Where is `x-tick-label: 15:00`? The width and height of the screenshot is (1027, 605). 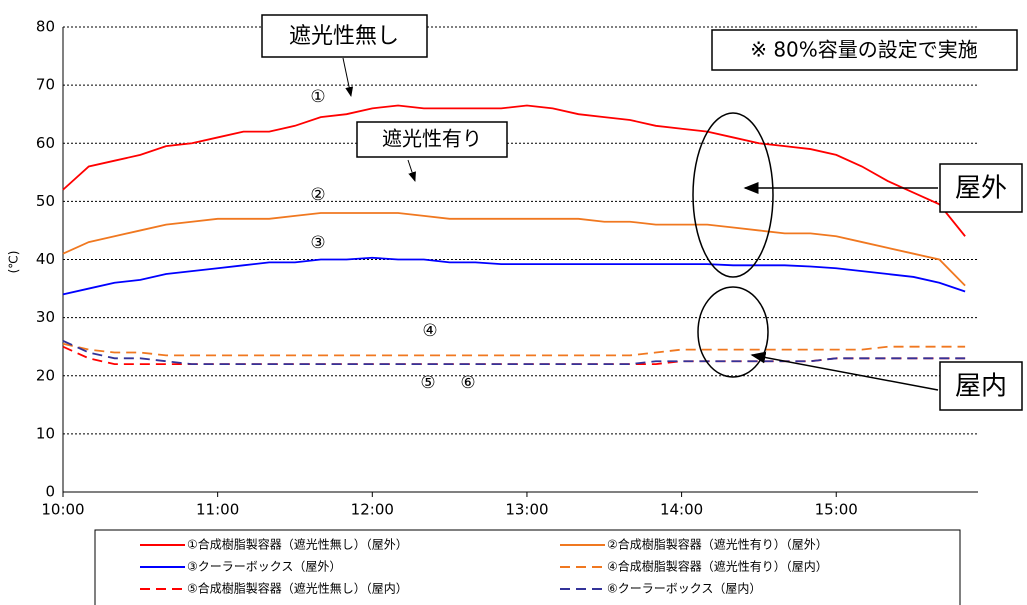
x-tick-label: 15:00 is located at coordinates (836, 510).